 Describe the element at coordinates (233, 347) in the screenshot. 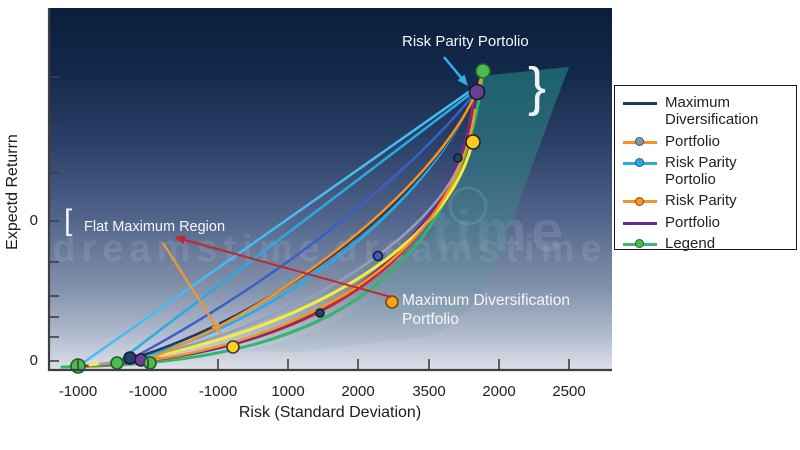

I see `yellow-dot-small` at that location.